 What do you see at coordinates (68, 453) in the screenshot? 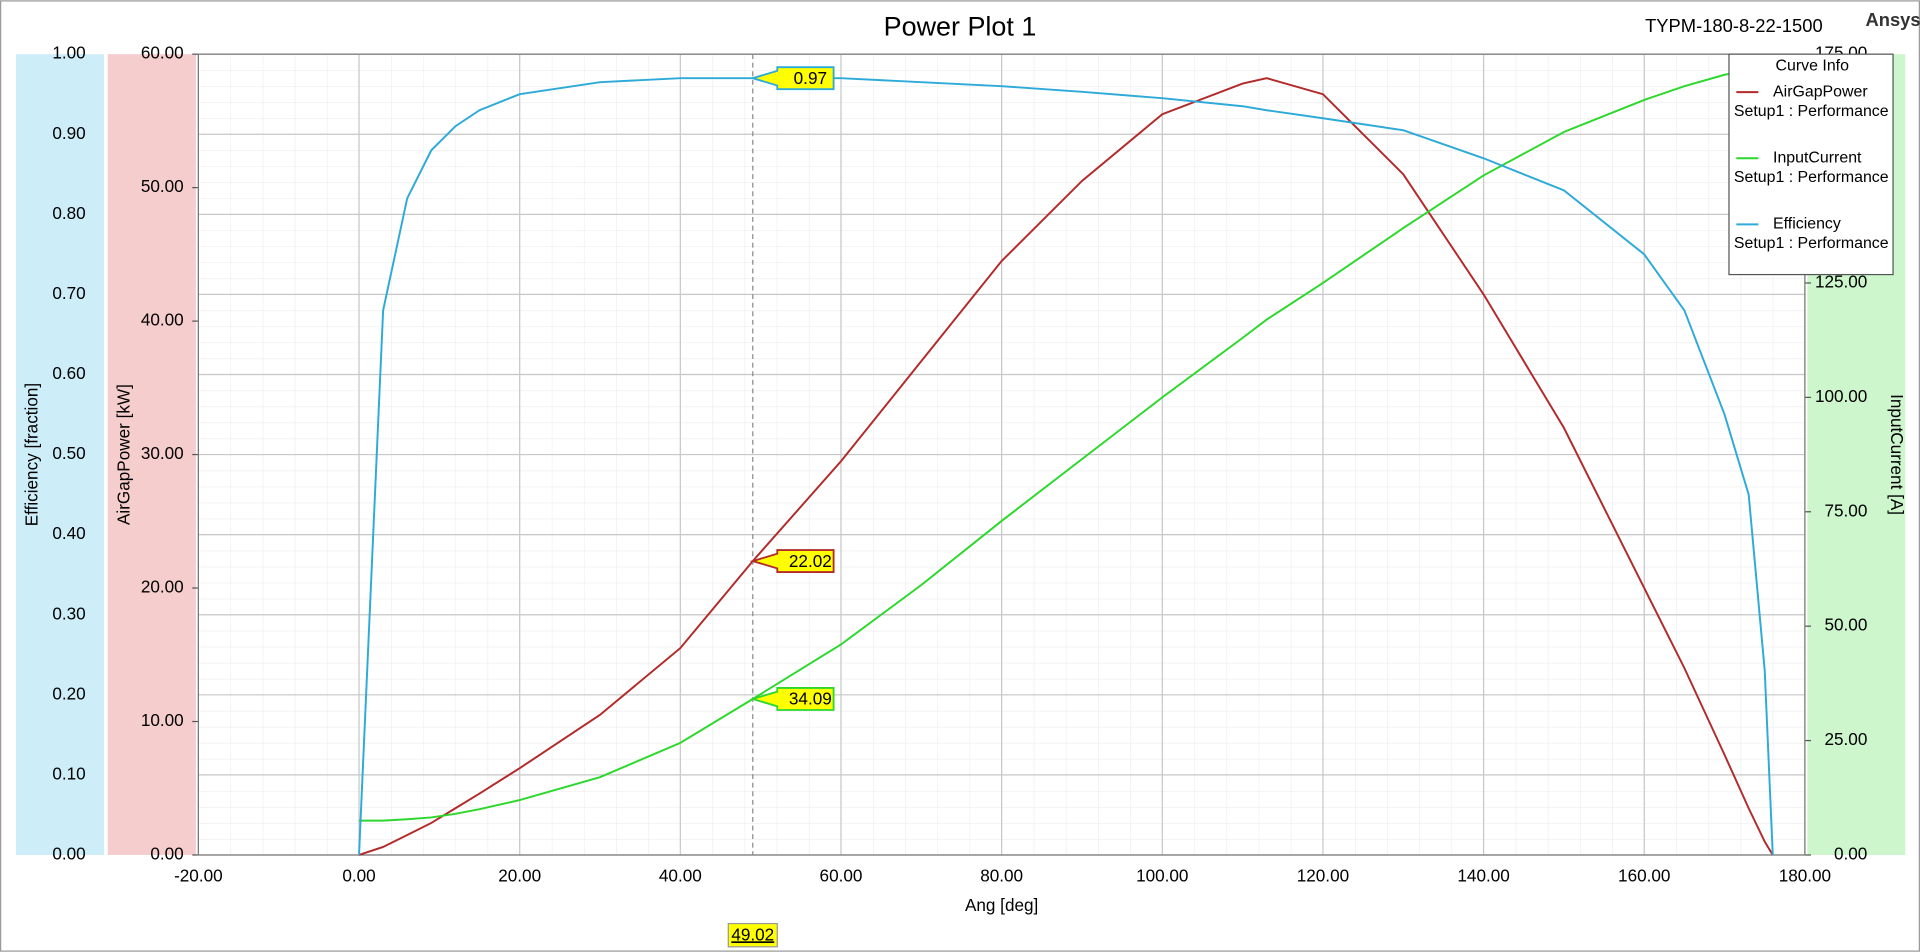
I see `y-tick-label: 0.50` at bounding box center [68, 453].